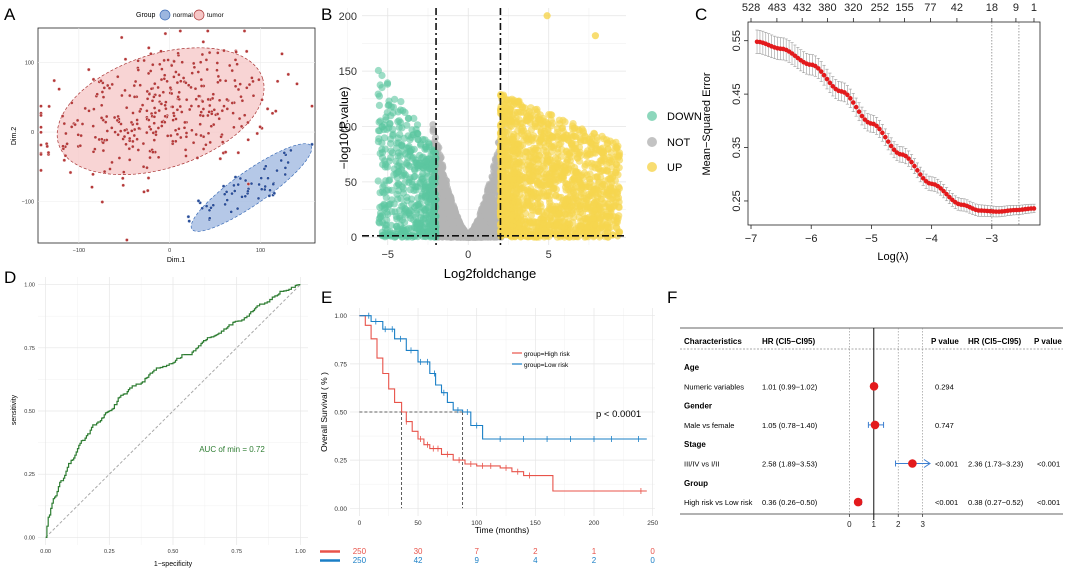 Image resolution: width=1065 pixels, height=573 pixels. Describe the element at coordinates (29, 64) in the screenshot. I see `ytick-a-2: 100` at that location.